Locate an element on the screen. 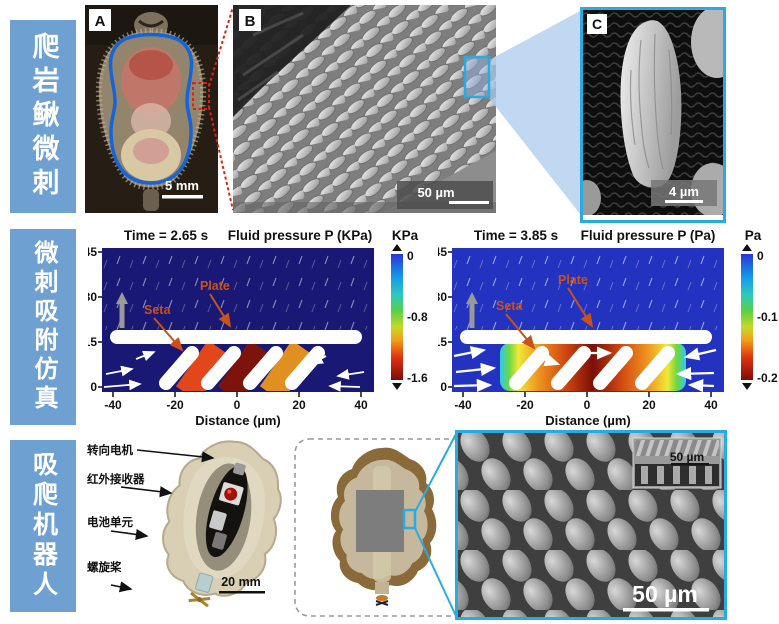 This screenshot has height=624, width=779. sidebar-label-row2-text: 微刺吸附仿真 is located at coordinates (43, 327).